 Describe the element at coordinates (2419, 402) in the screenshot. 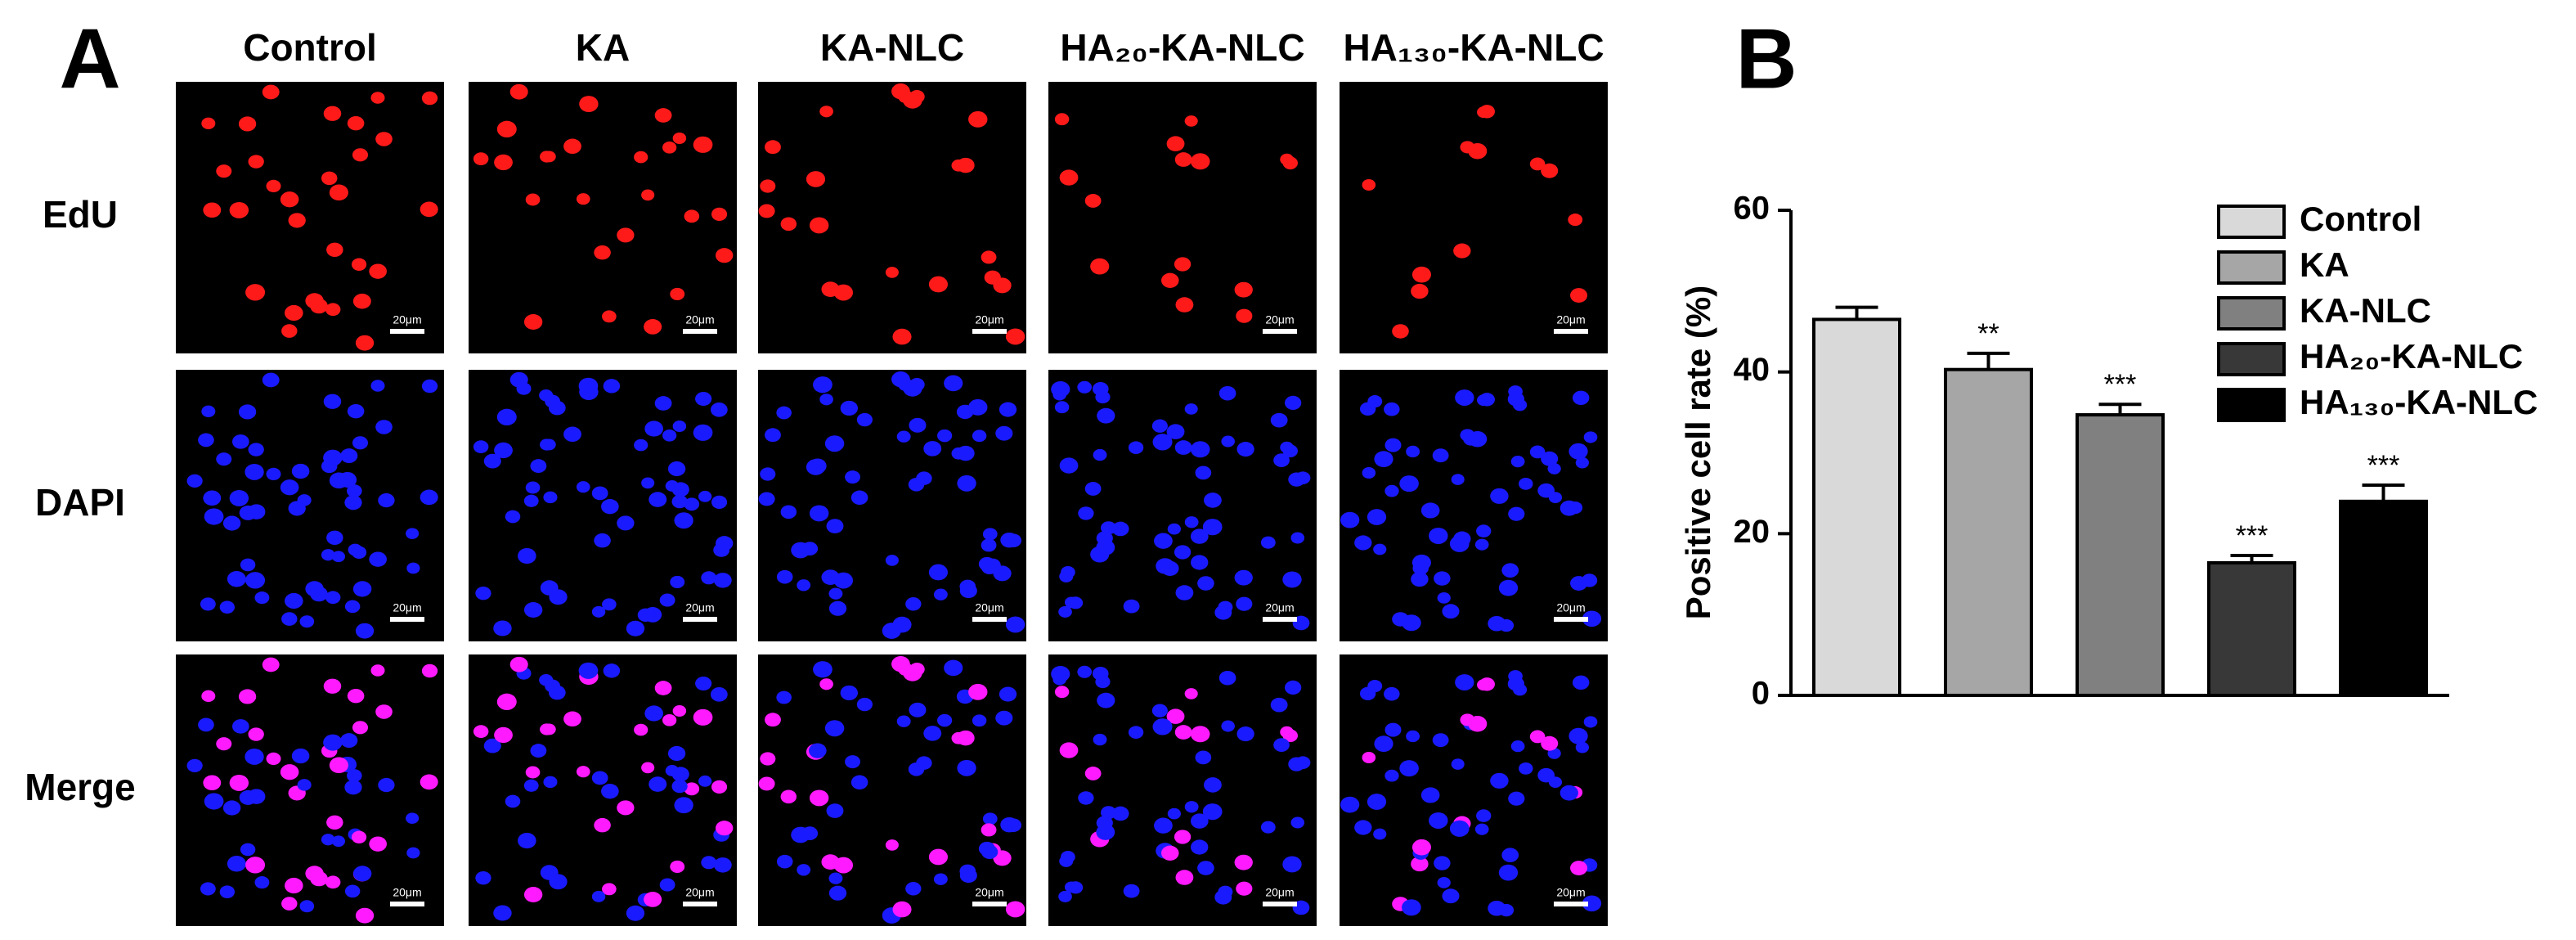

I see `legend-label: HA₁₃₀-KA-NLC` at that location.